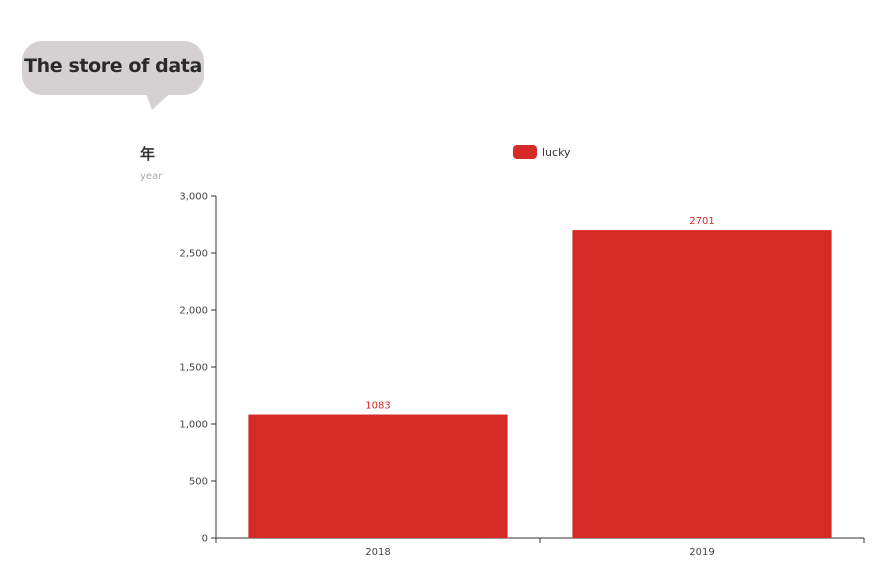 The image size is (887, 572). What do you see at coordinates (378, 476) in the screenshot?
I see `bar` at bounding box center [378, 476].